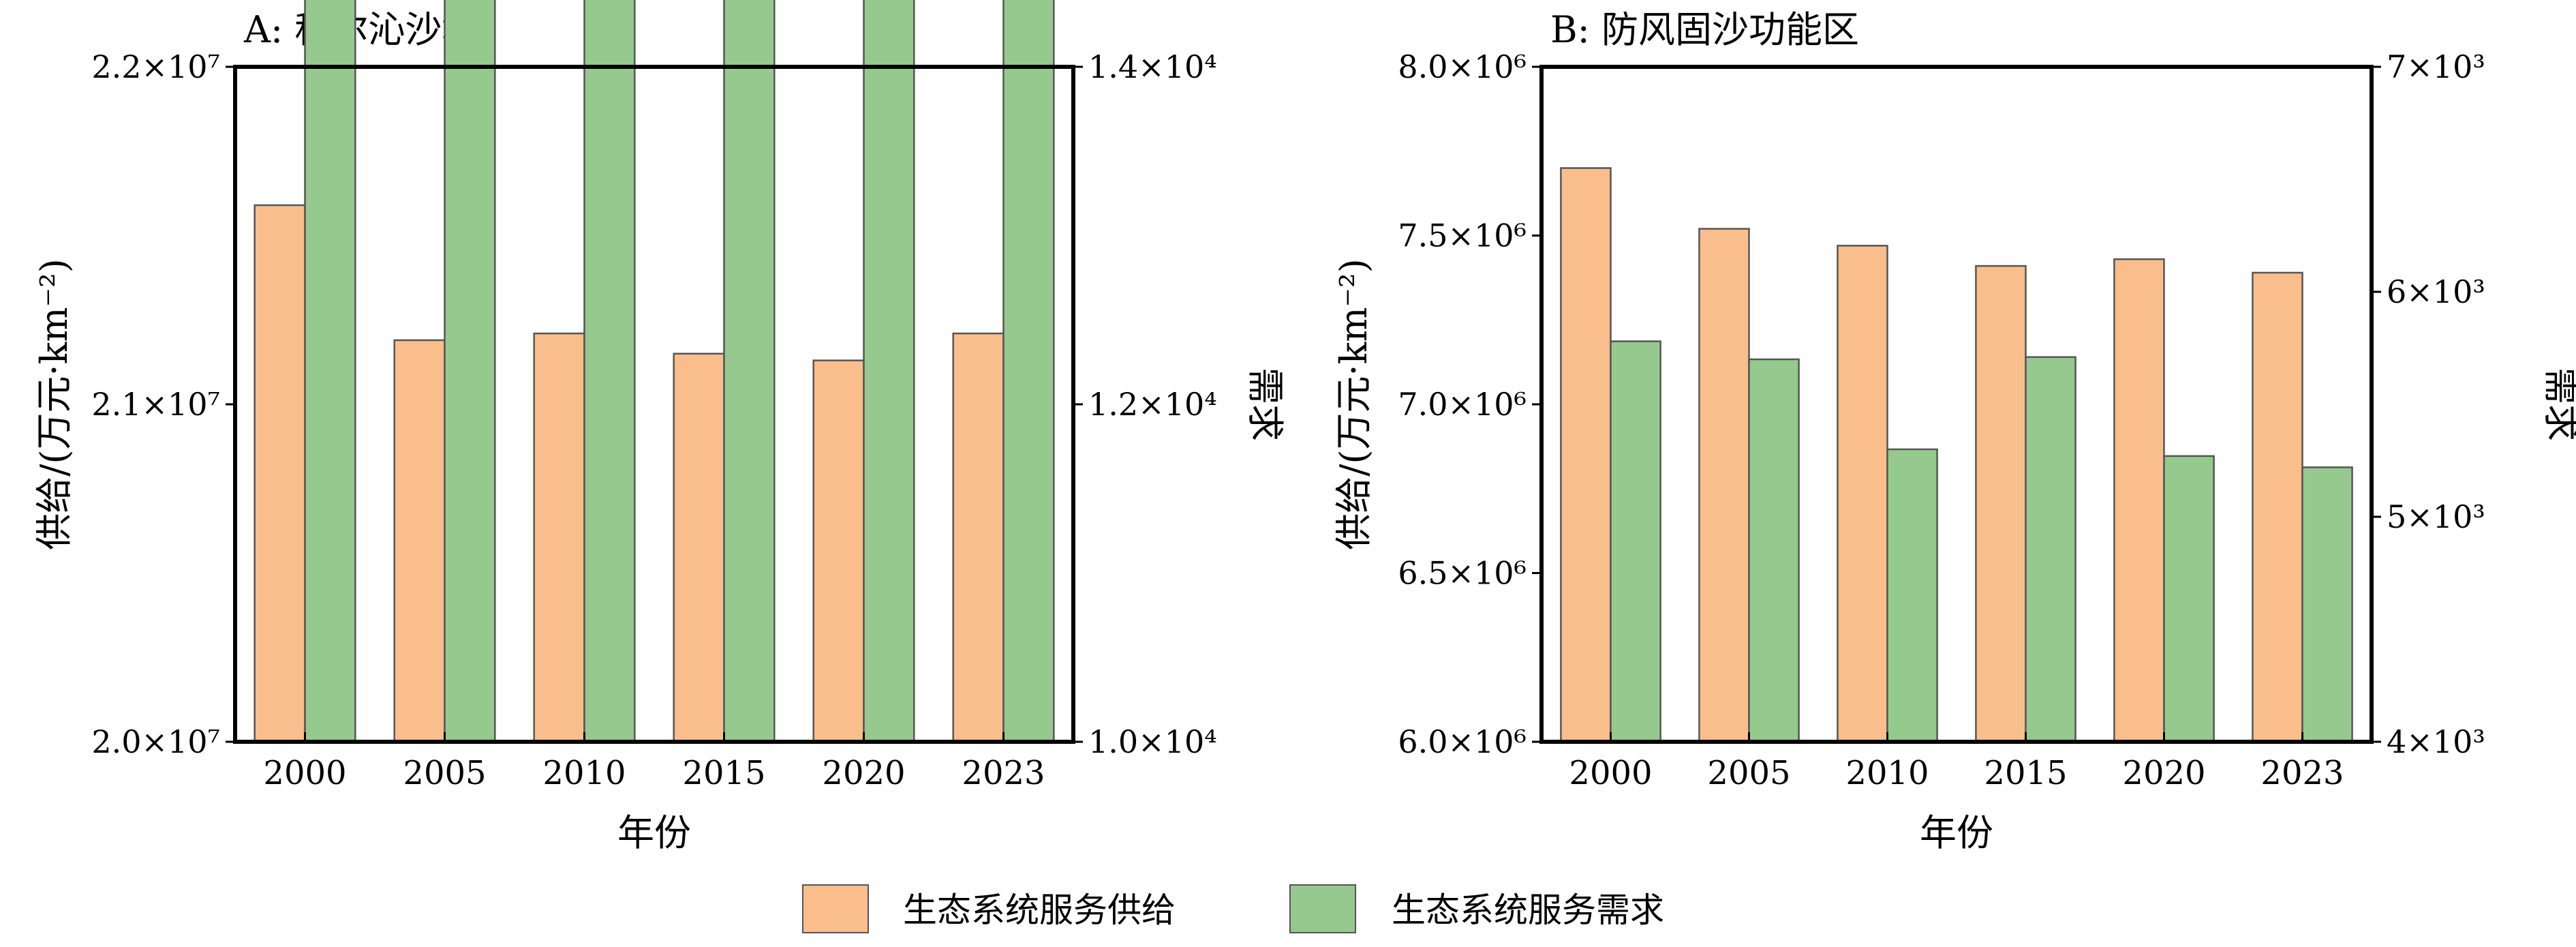 Image resolution: width=2576 pixels, height=947 pixels. I want to click on y2-tick-label: 1.4×10⁴, so click(1152, 67).